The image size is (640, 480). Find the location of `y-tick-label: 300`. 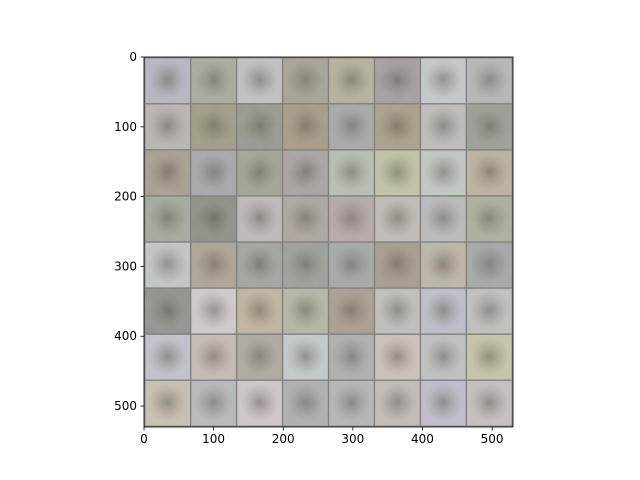

y-tick-label: 300 is located at coordinates (125, 266).